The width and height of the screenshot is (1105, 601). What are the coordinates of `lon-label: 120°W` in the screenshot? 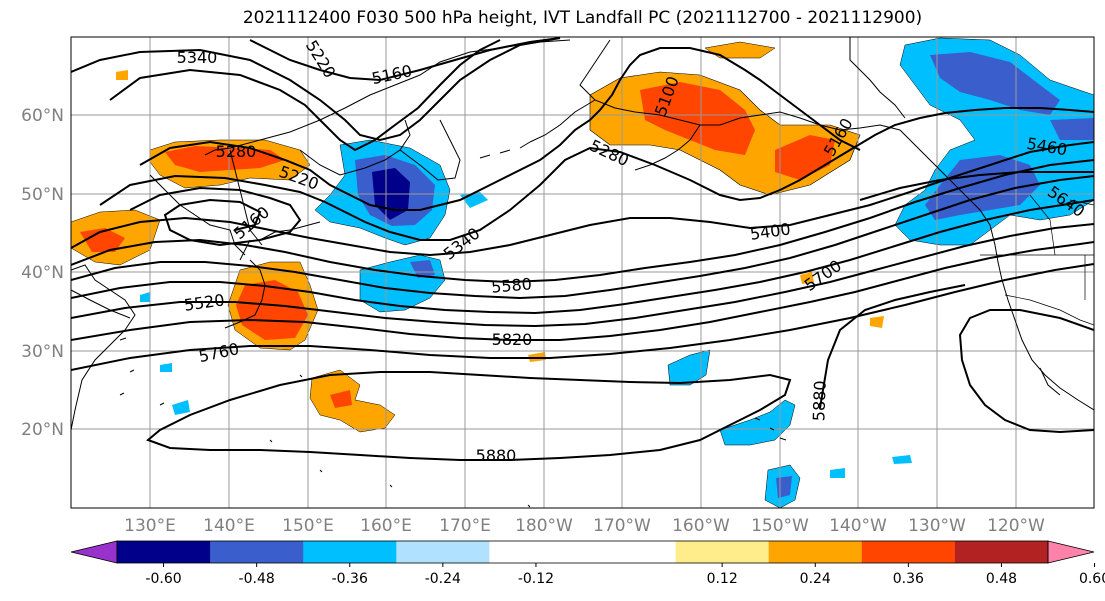 It's located at (1016, 526).